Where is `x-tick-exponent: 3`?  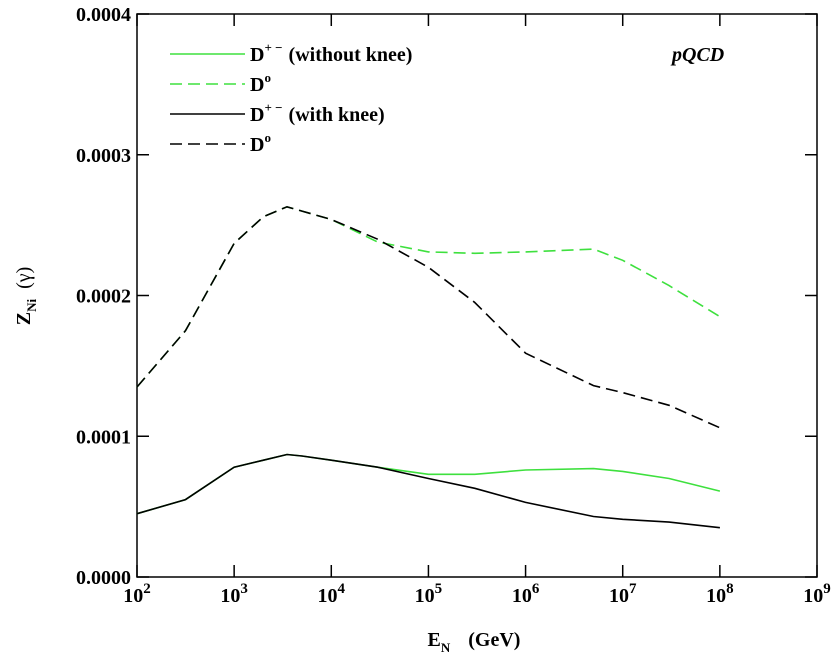
x-tick-exponent: 3 is located at coordinates (244, 589).